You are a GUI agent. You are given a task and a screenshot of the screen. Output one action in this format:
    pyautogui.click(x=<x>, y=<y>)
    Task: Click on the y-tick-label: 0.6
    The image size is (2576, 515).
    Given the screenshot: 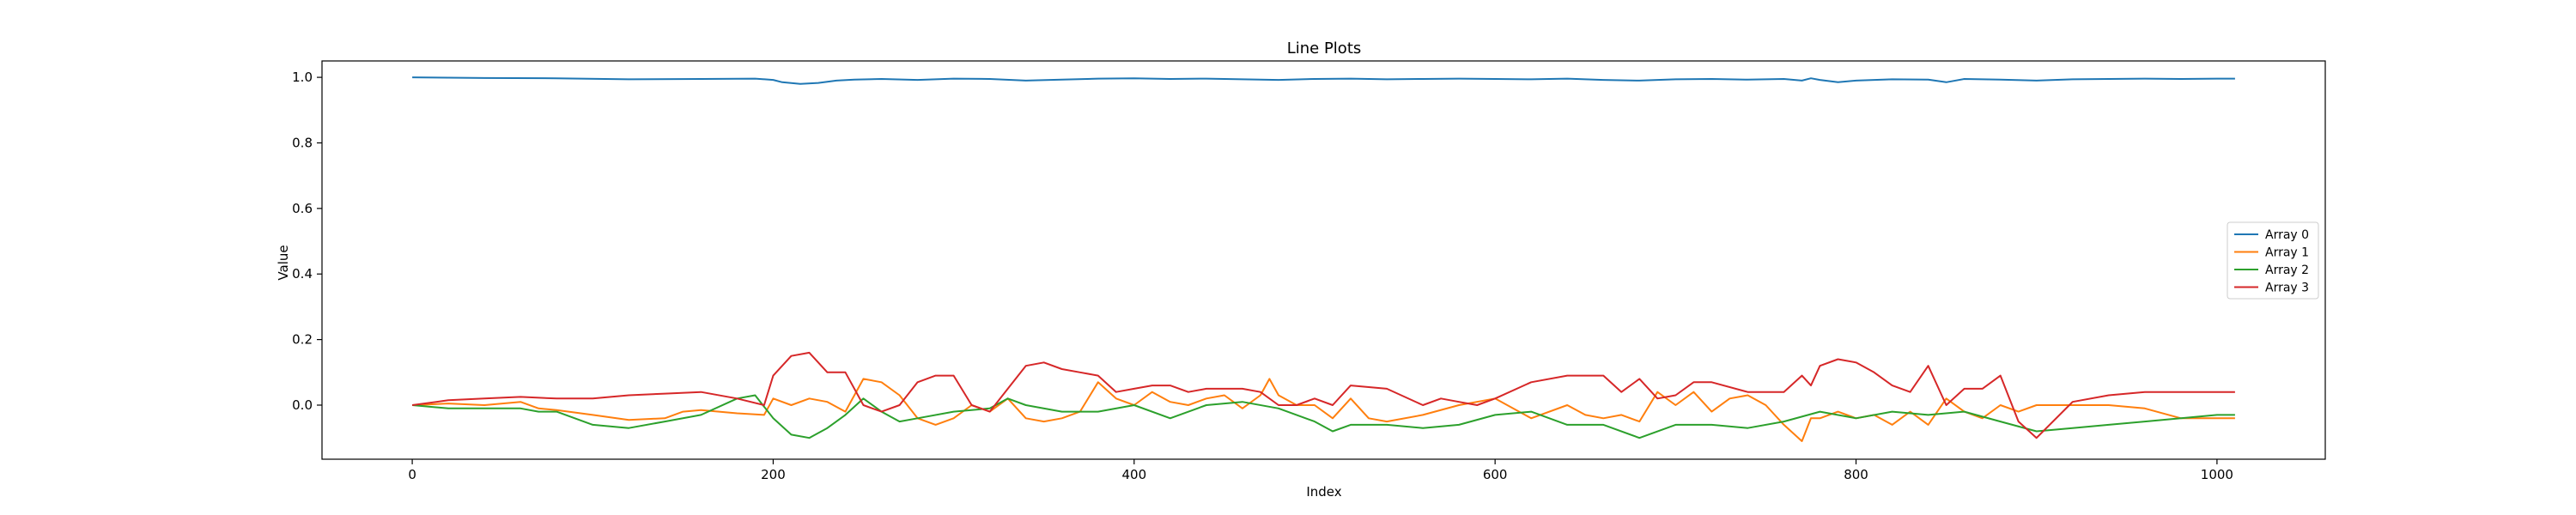 What is the action you would take?
    pyautogui.click(x=302, y=208)
    